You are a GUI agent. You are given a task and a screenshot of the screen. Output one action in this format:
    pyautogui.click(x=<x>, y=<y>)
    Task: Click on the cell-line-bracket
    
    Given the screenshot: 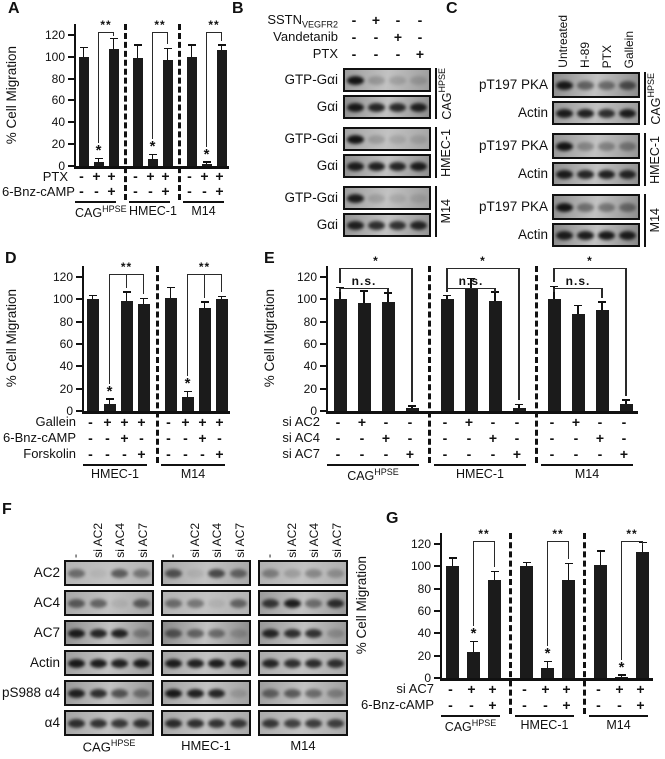 What is the action you would take?
    pyautogui.click(x=436, y=93)
    